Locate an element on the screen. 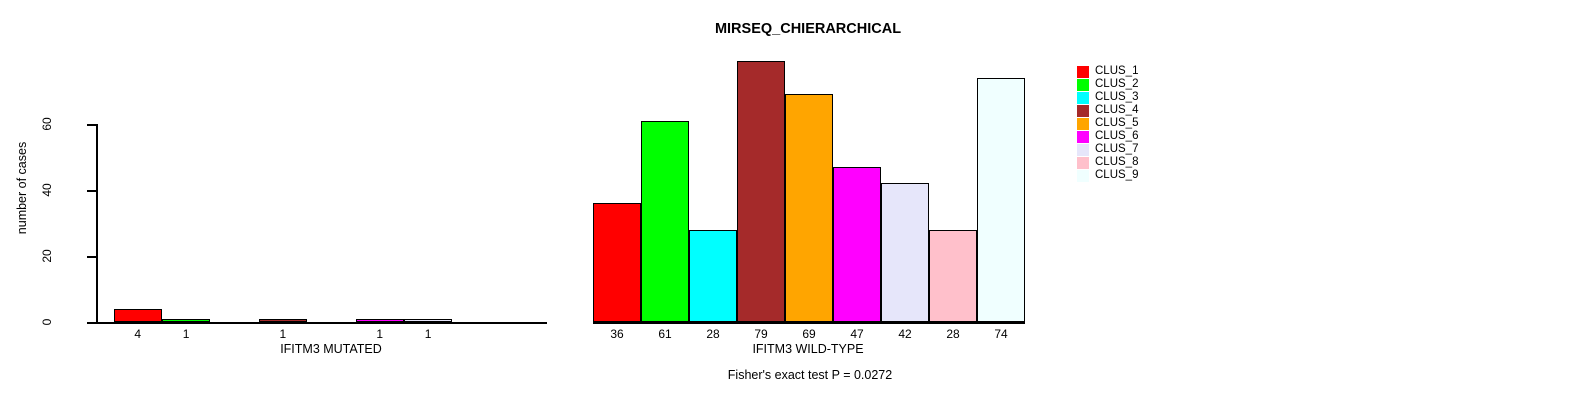 This screenshot has height=400, width=1590. legend-item: CLUS_1 is located at coordinates (1107, 71).